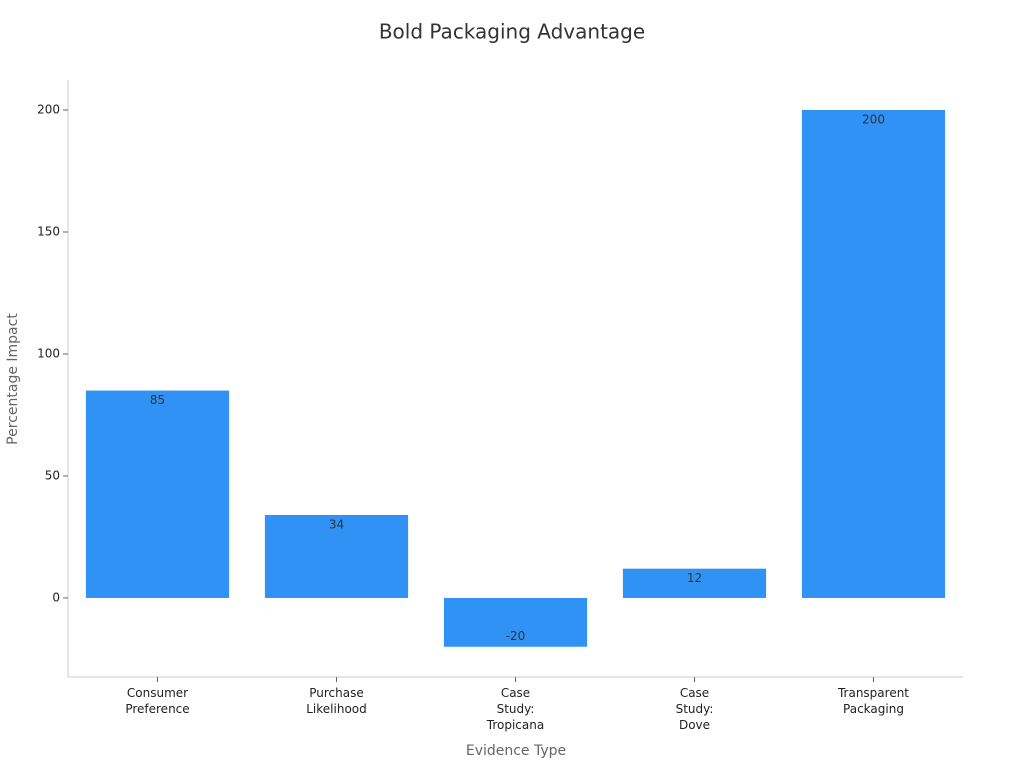 This screenshot has width=1024, height=768. Describe the element at coordinates (157, 701) in the screenshot. I see `x-tick-label: Consumer Preference` at that location.